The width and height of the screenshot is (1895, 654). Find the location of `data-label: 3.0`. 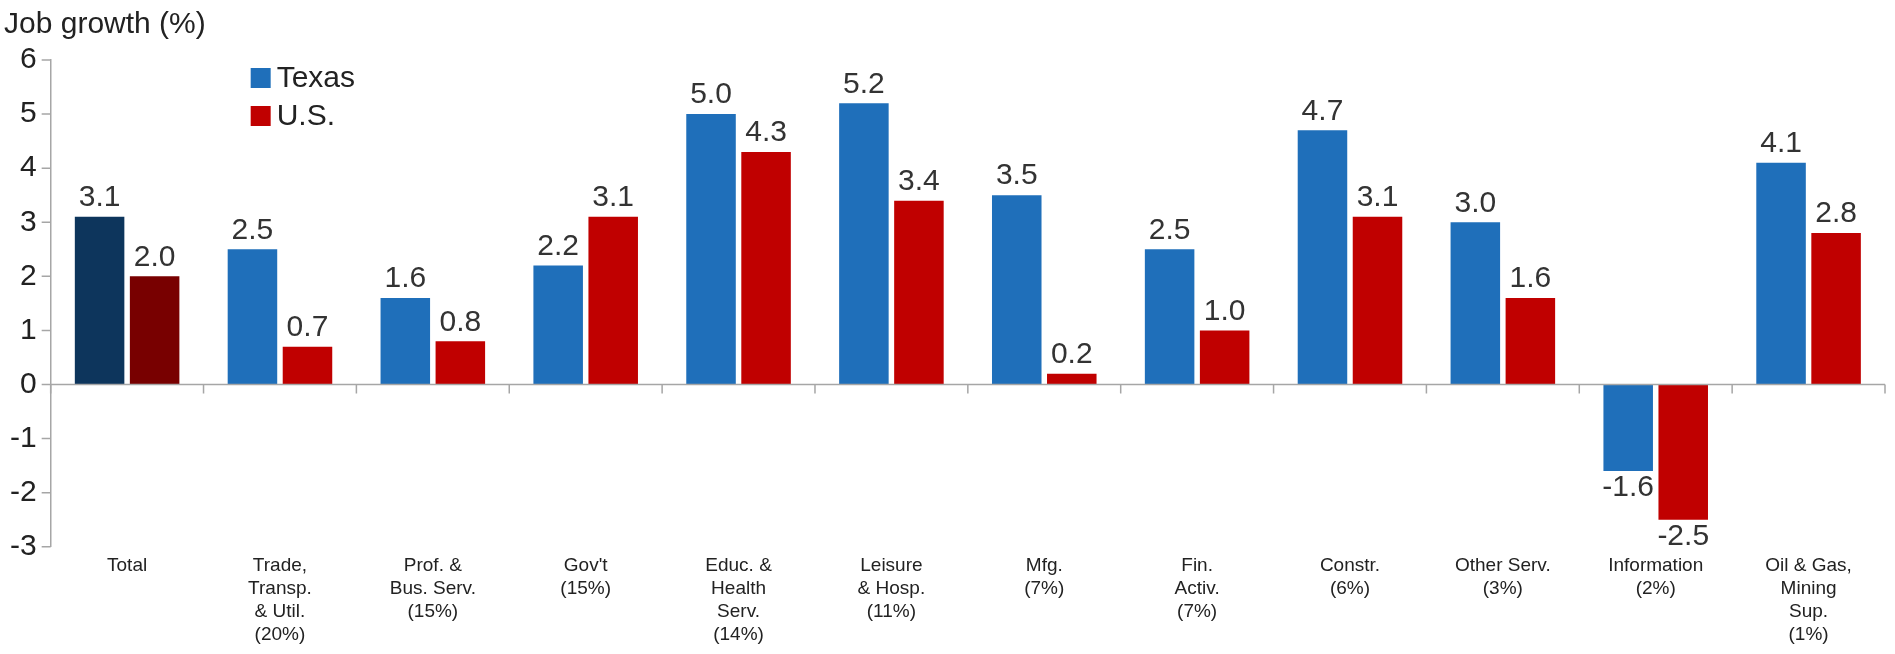

data-label: 3.0 is located at coordinates (1475, 201).